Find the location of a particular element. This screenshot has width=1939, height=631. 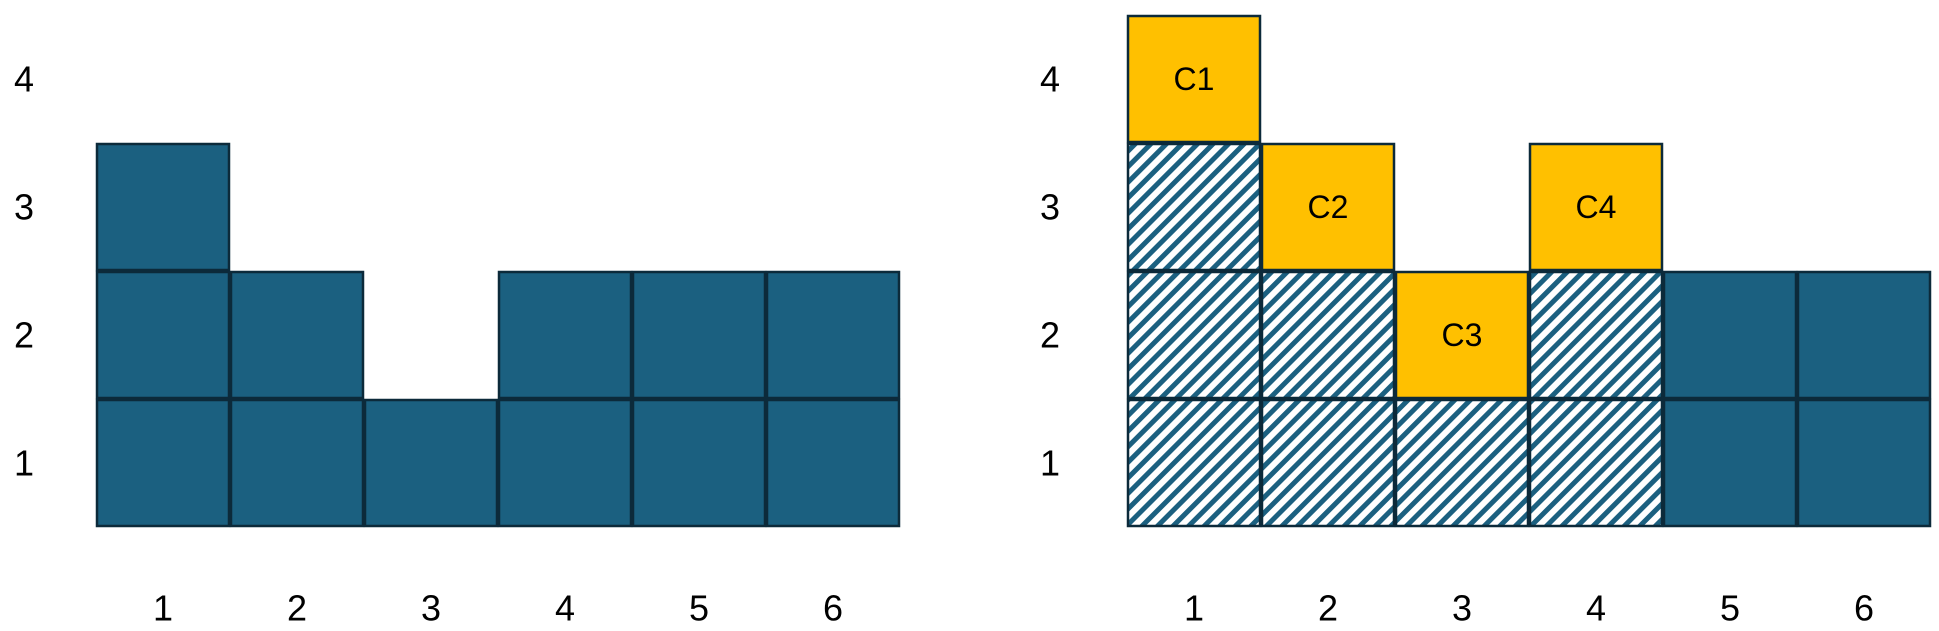

cell-label: C2 is located at coordinates (1328, 207).